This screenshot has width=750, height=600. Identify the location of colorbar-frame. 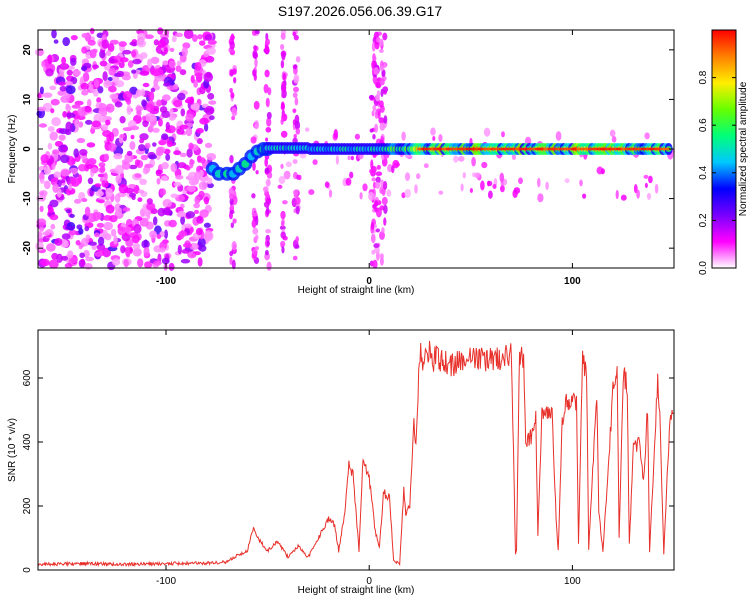
(724, 149).